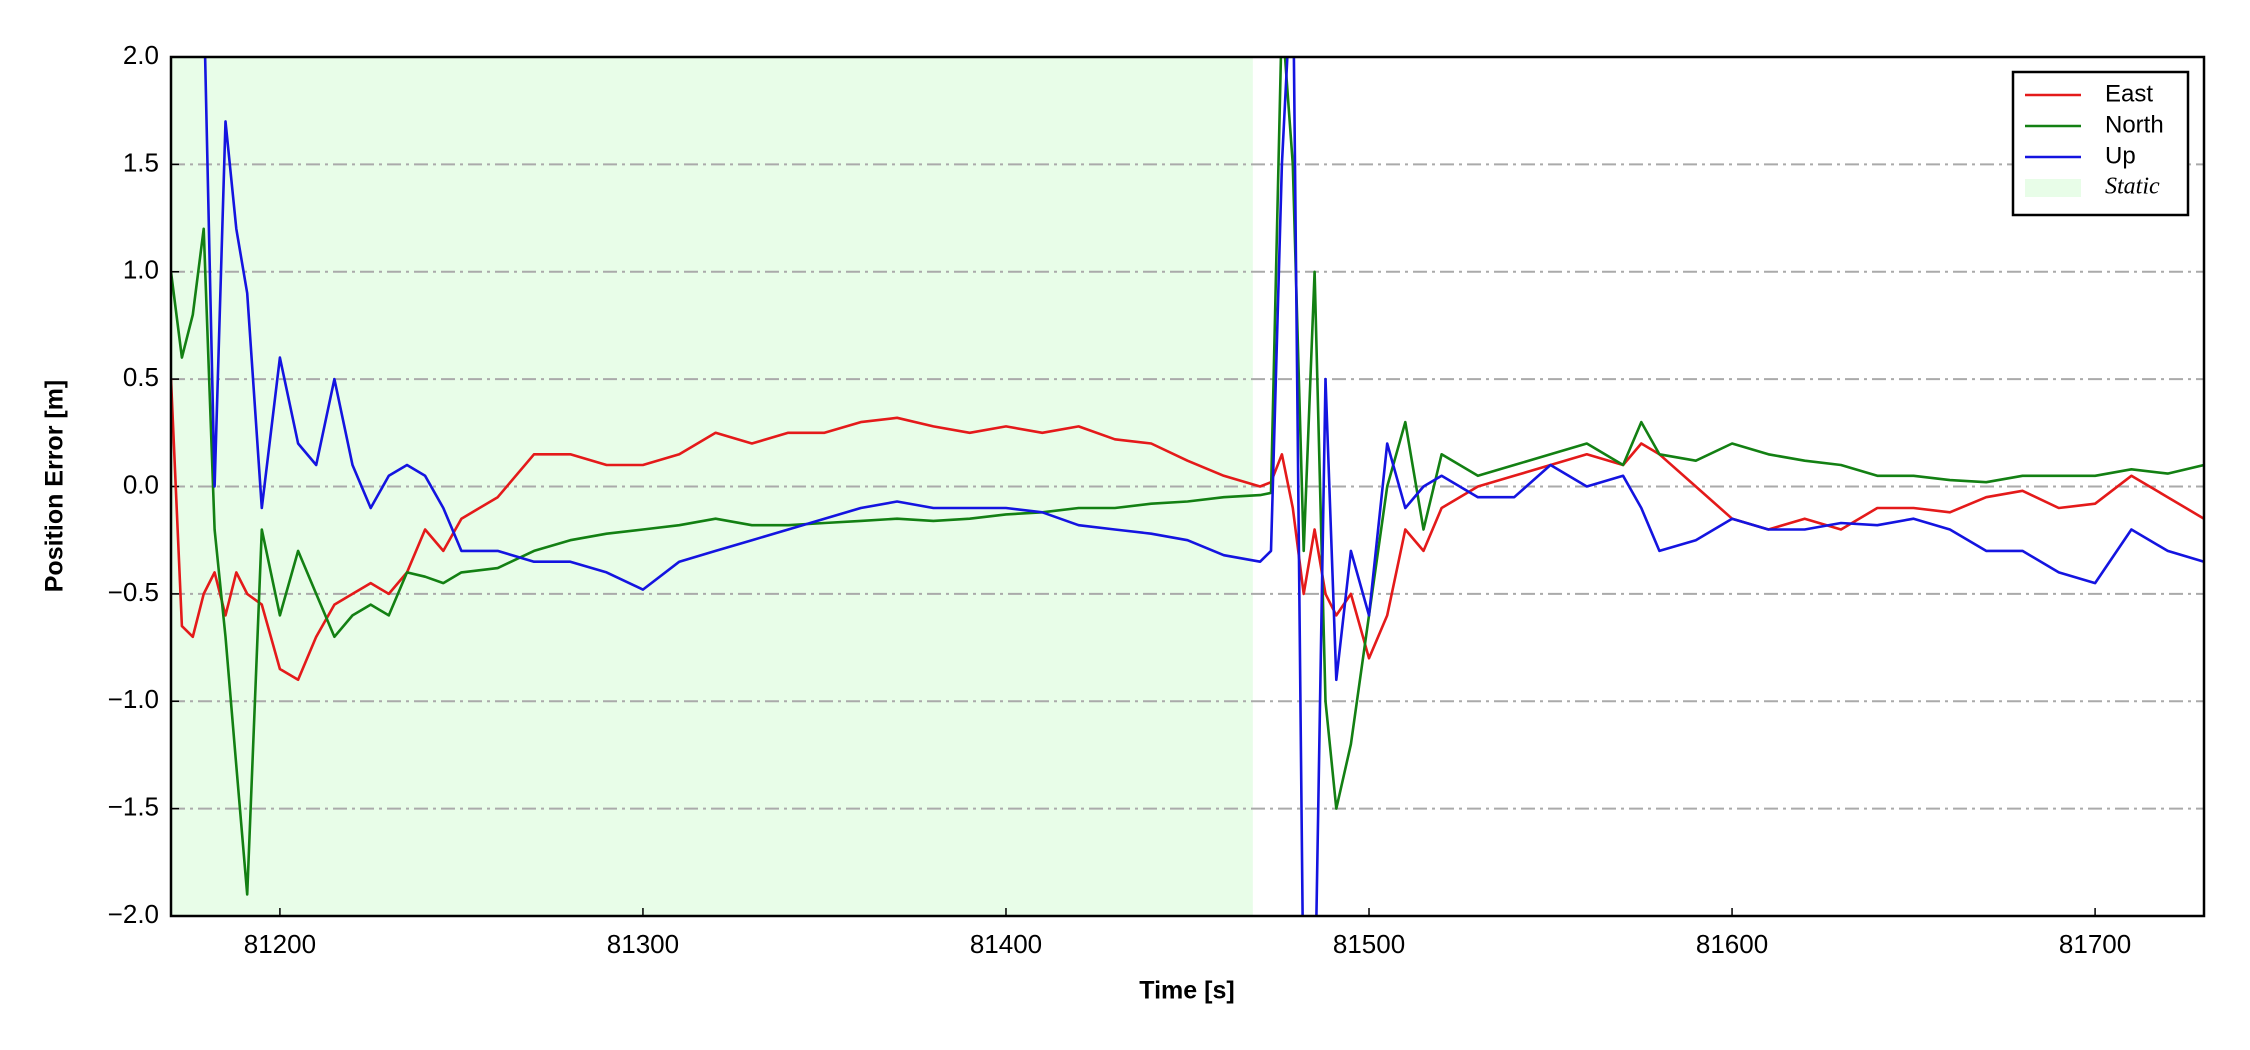 The height and width of the screenshot is (1050, 2250). I want to click on y-axis-label: Position Error [m], so click(55, 486).